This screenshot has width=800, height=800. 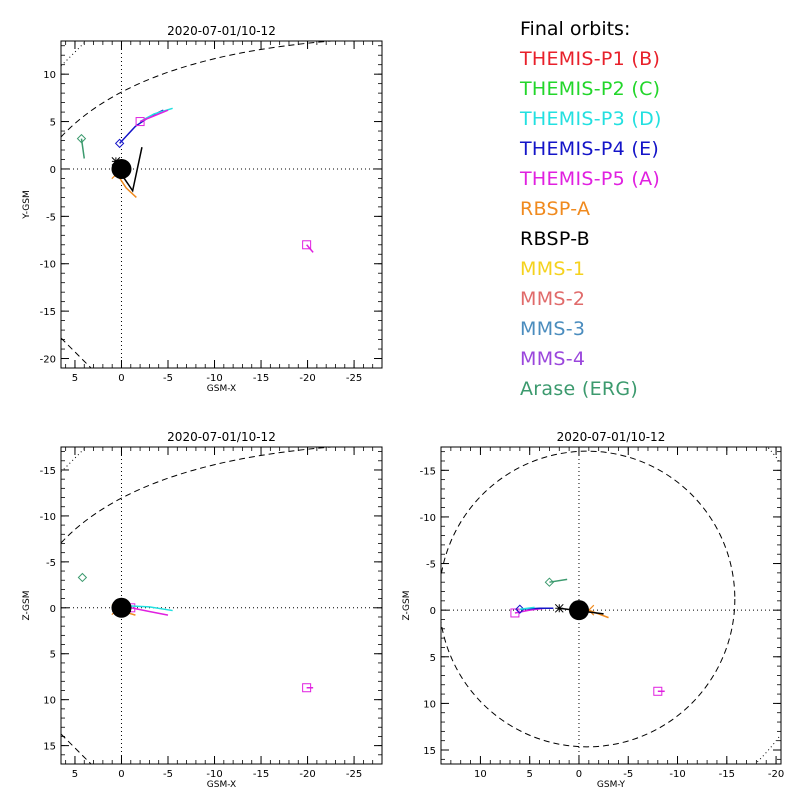 I want to click on legend-item: THEMIS-P4 (E), so click(x=590, y=149).